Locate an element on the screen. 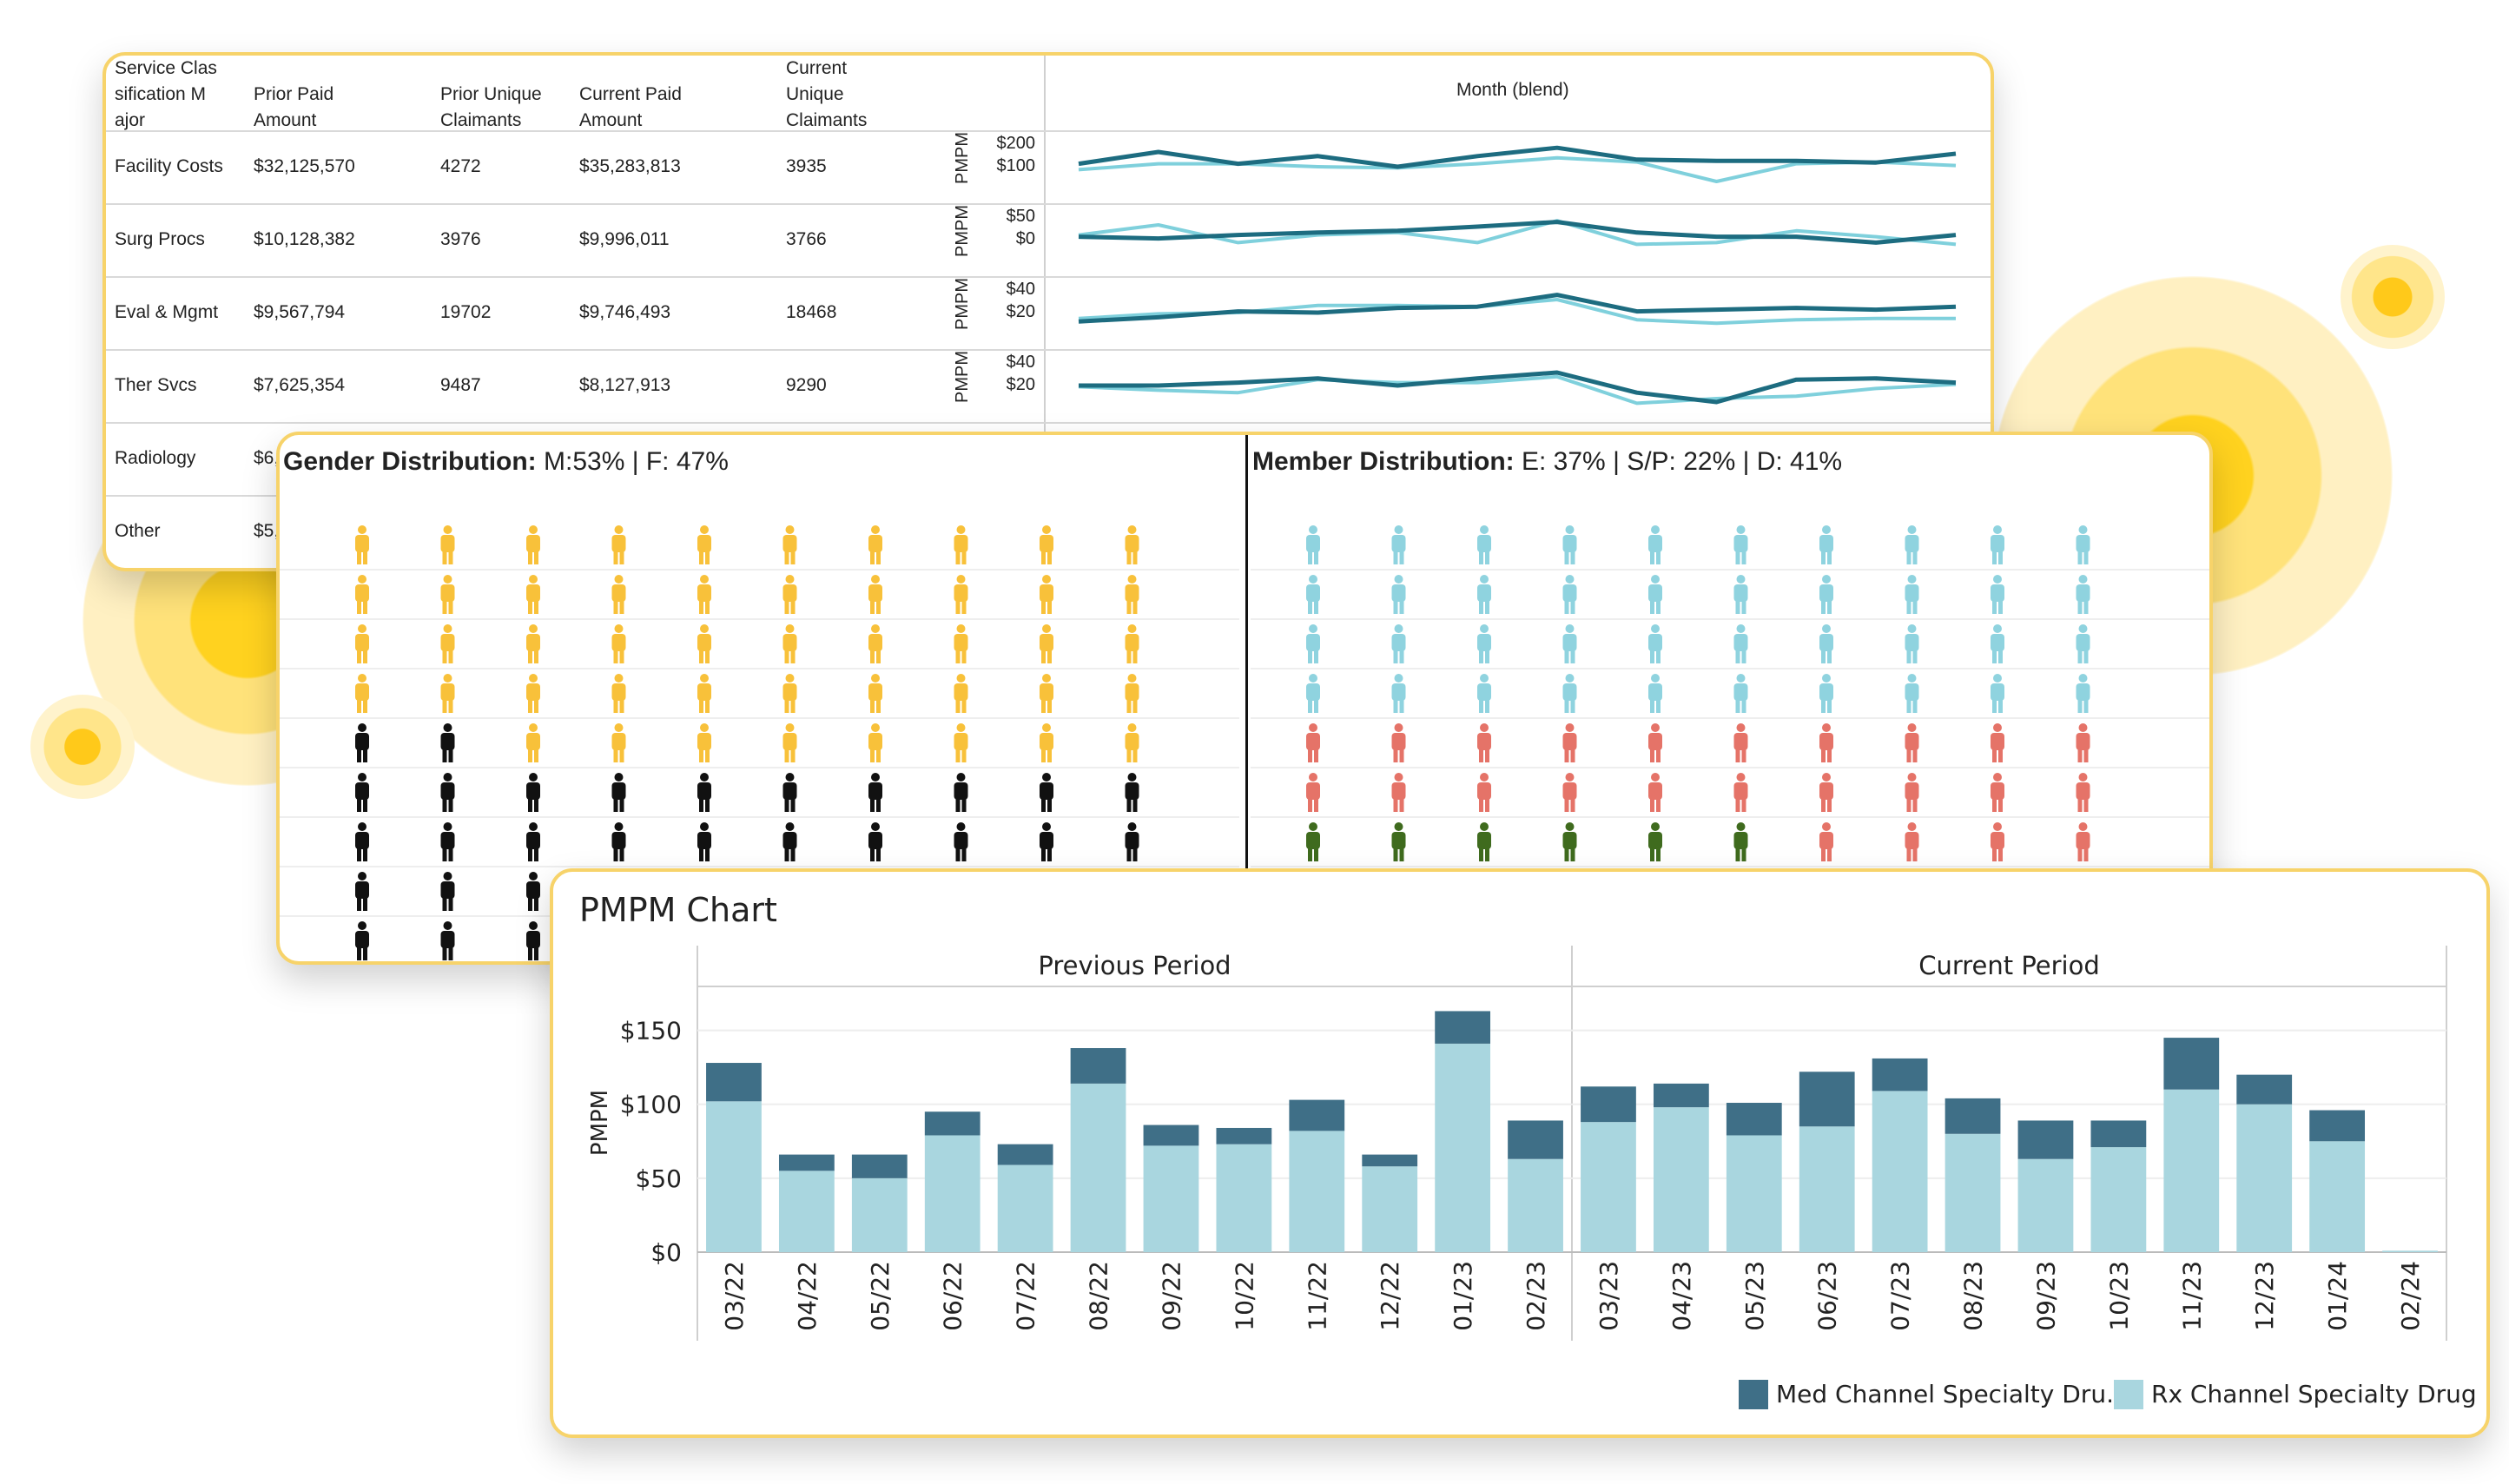 The image size is (2509, 1484). legend-label-med: Med Channel Specialty Dru.. is located at coordinates (1949, 1394).